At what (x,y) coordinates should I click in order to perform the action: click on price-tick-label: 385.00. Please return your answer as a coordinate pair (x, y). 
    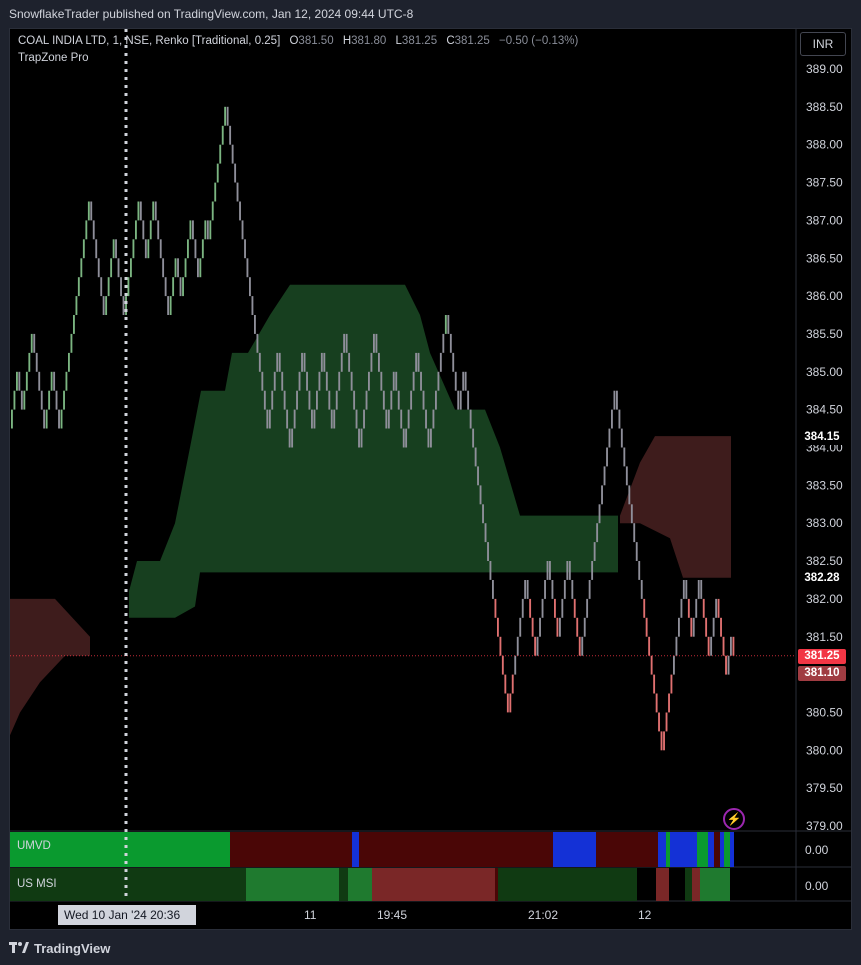
    Looking at the image, I should click on (824, 372).